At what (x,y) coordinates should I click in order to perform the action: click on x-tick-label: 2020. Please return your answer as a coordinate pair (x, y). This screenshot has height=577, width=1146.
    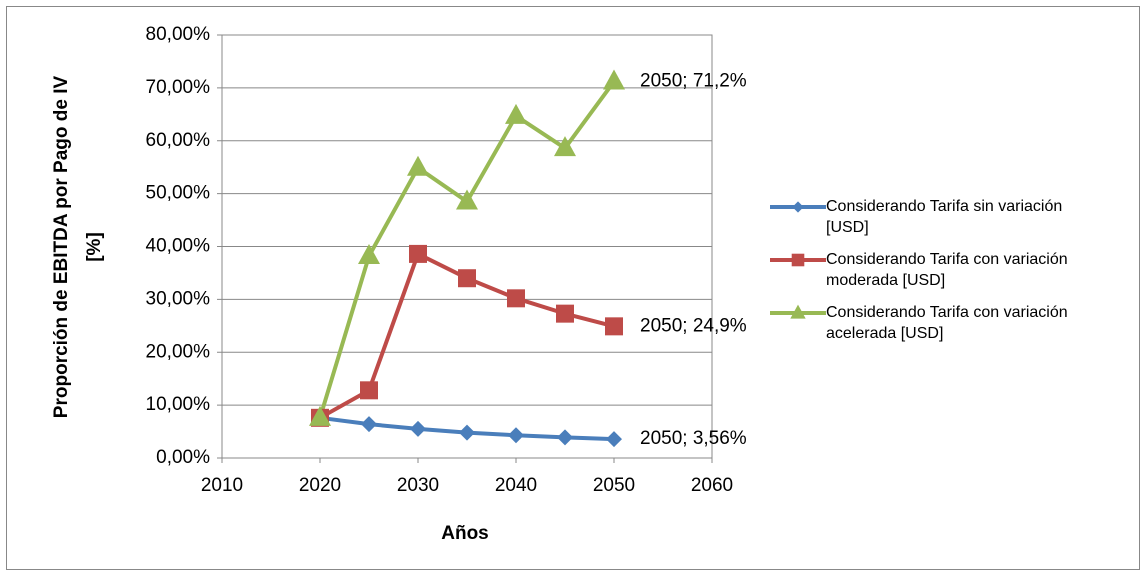
    Looking at the image, I should click on (320, 485).